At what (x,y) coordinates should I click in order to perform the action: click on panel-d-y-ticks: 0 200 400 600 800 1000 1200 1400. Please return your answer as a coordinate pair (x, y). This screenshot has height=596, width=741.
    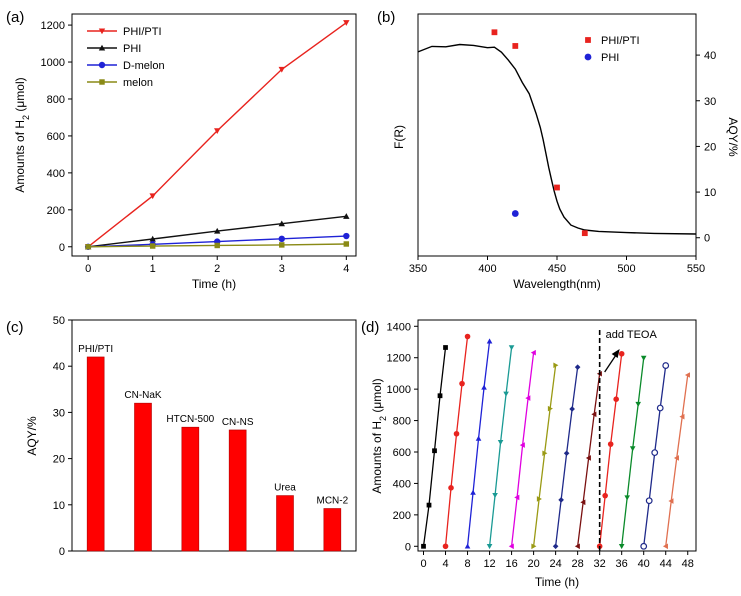
    Looking at the image, I should click on (402, 437).